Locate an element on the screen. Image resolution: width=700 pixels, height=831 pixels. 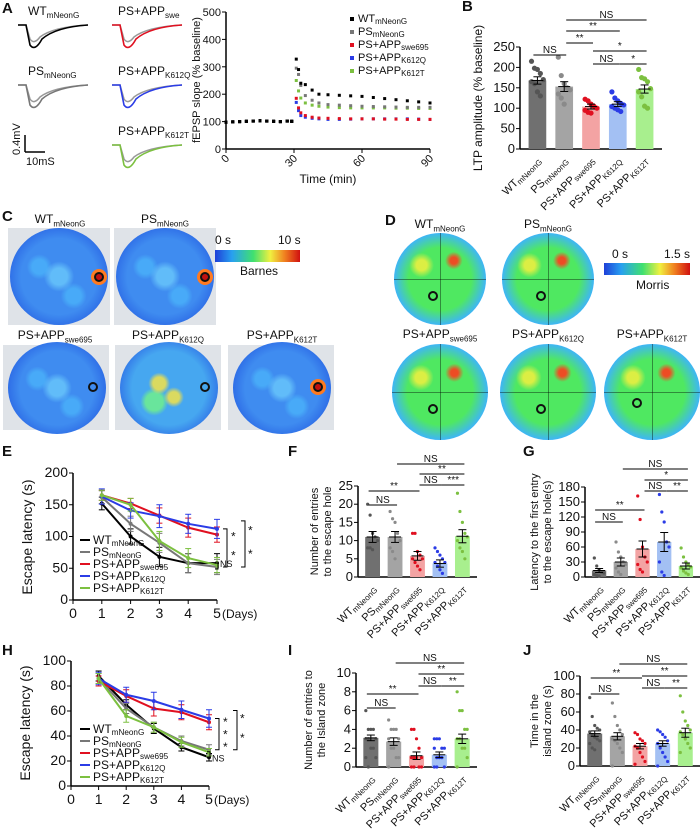
x-tick-label: 0 is located at coordinates (73, 613).